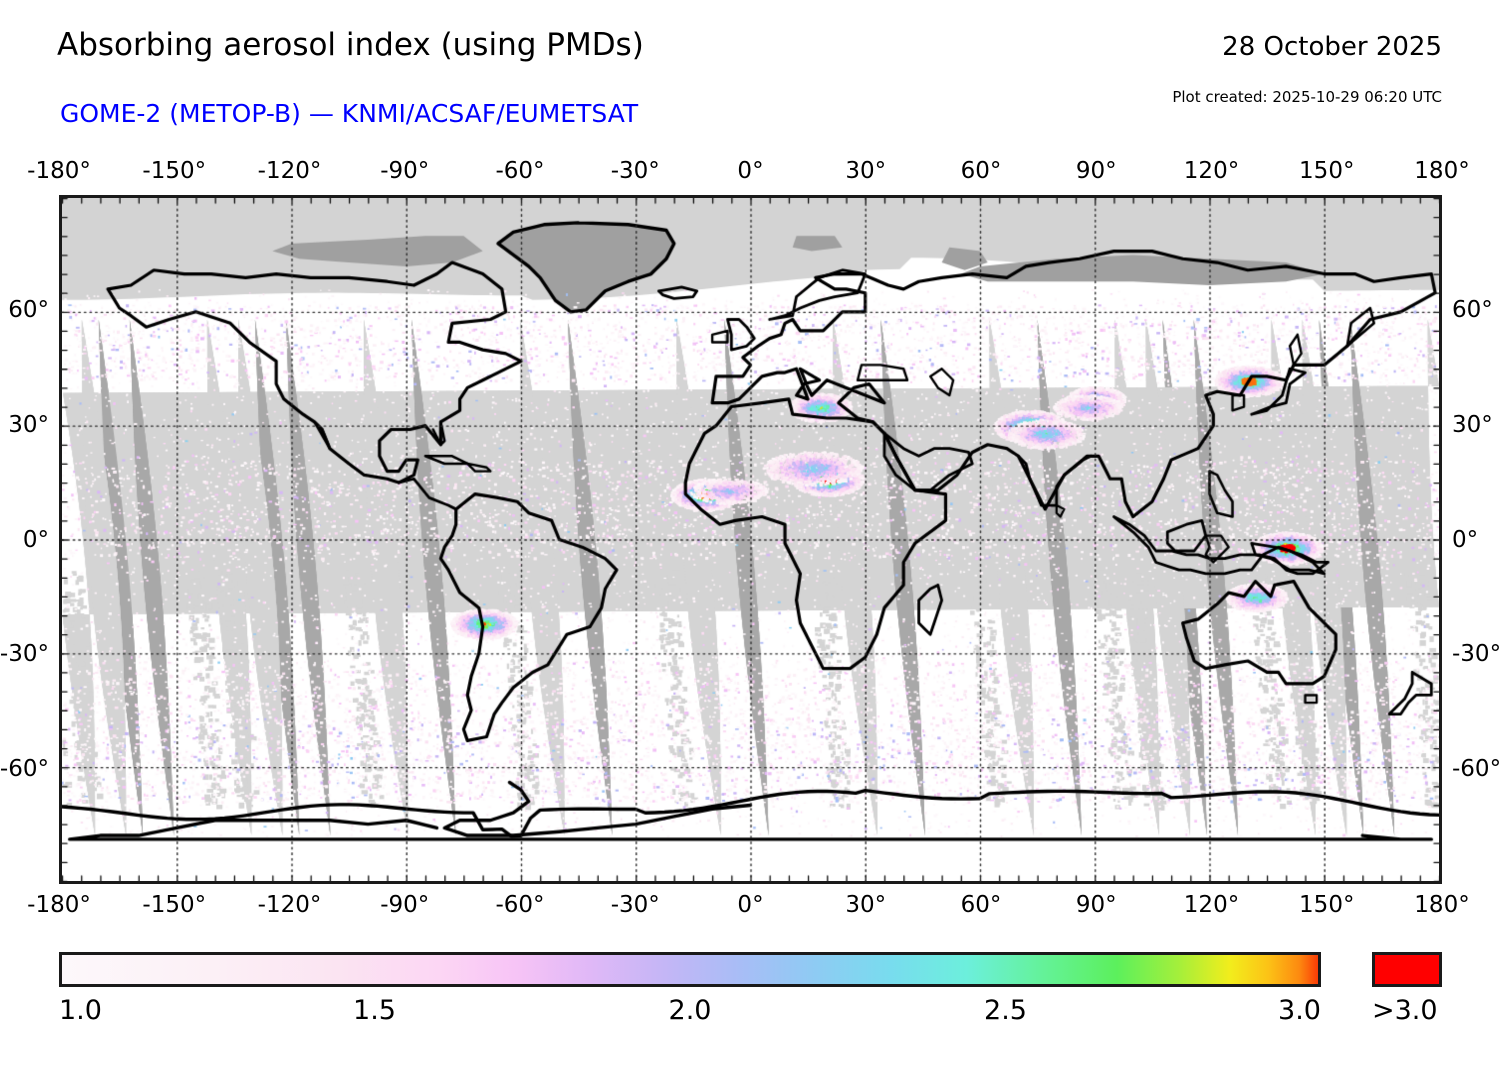 The width and height of the screenshot is (1500, 1065). I want to click on lon-tick-top--120deg: -120°, so click(289, 171).